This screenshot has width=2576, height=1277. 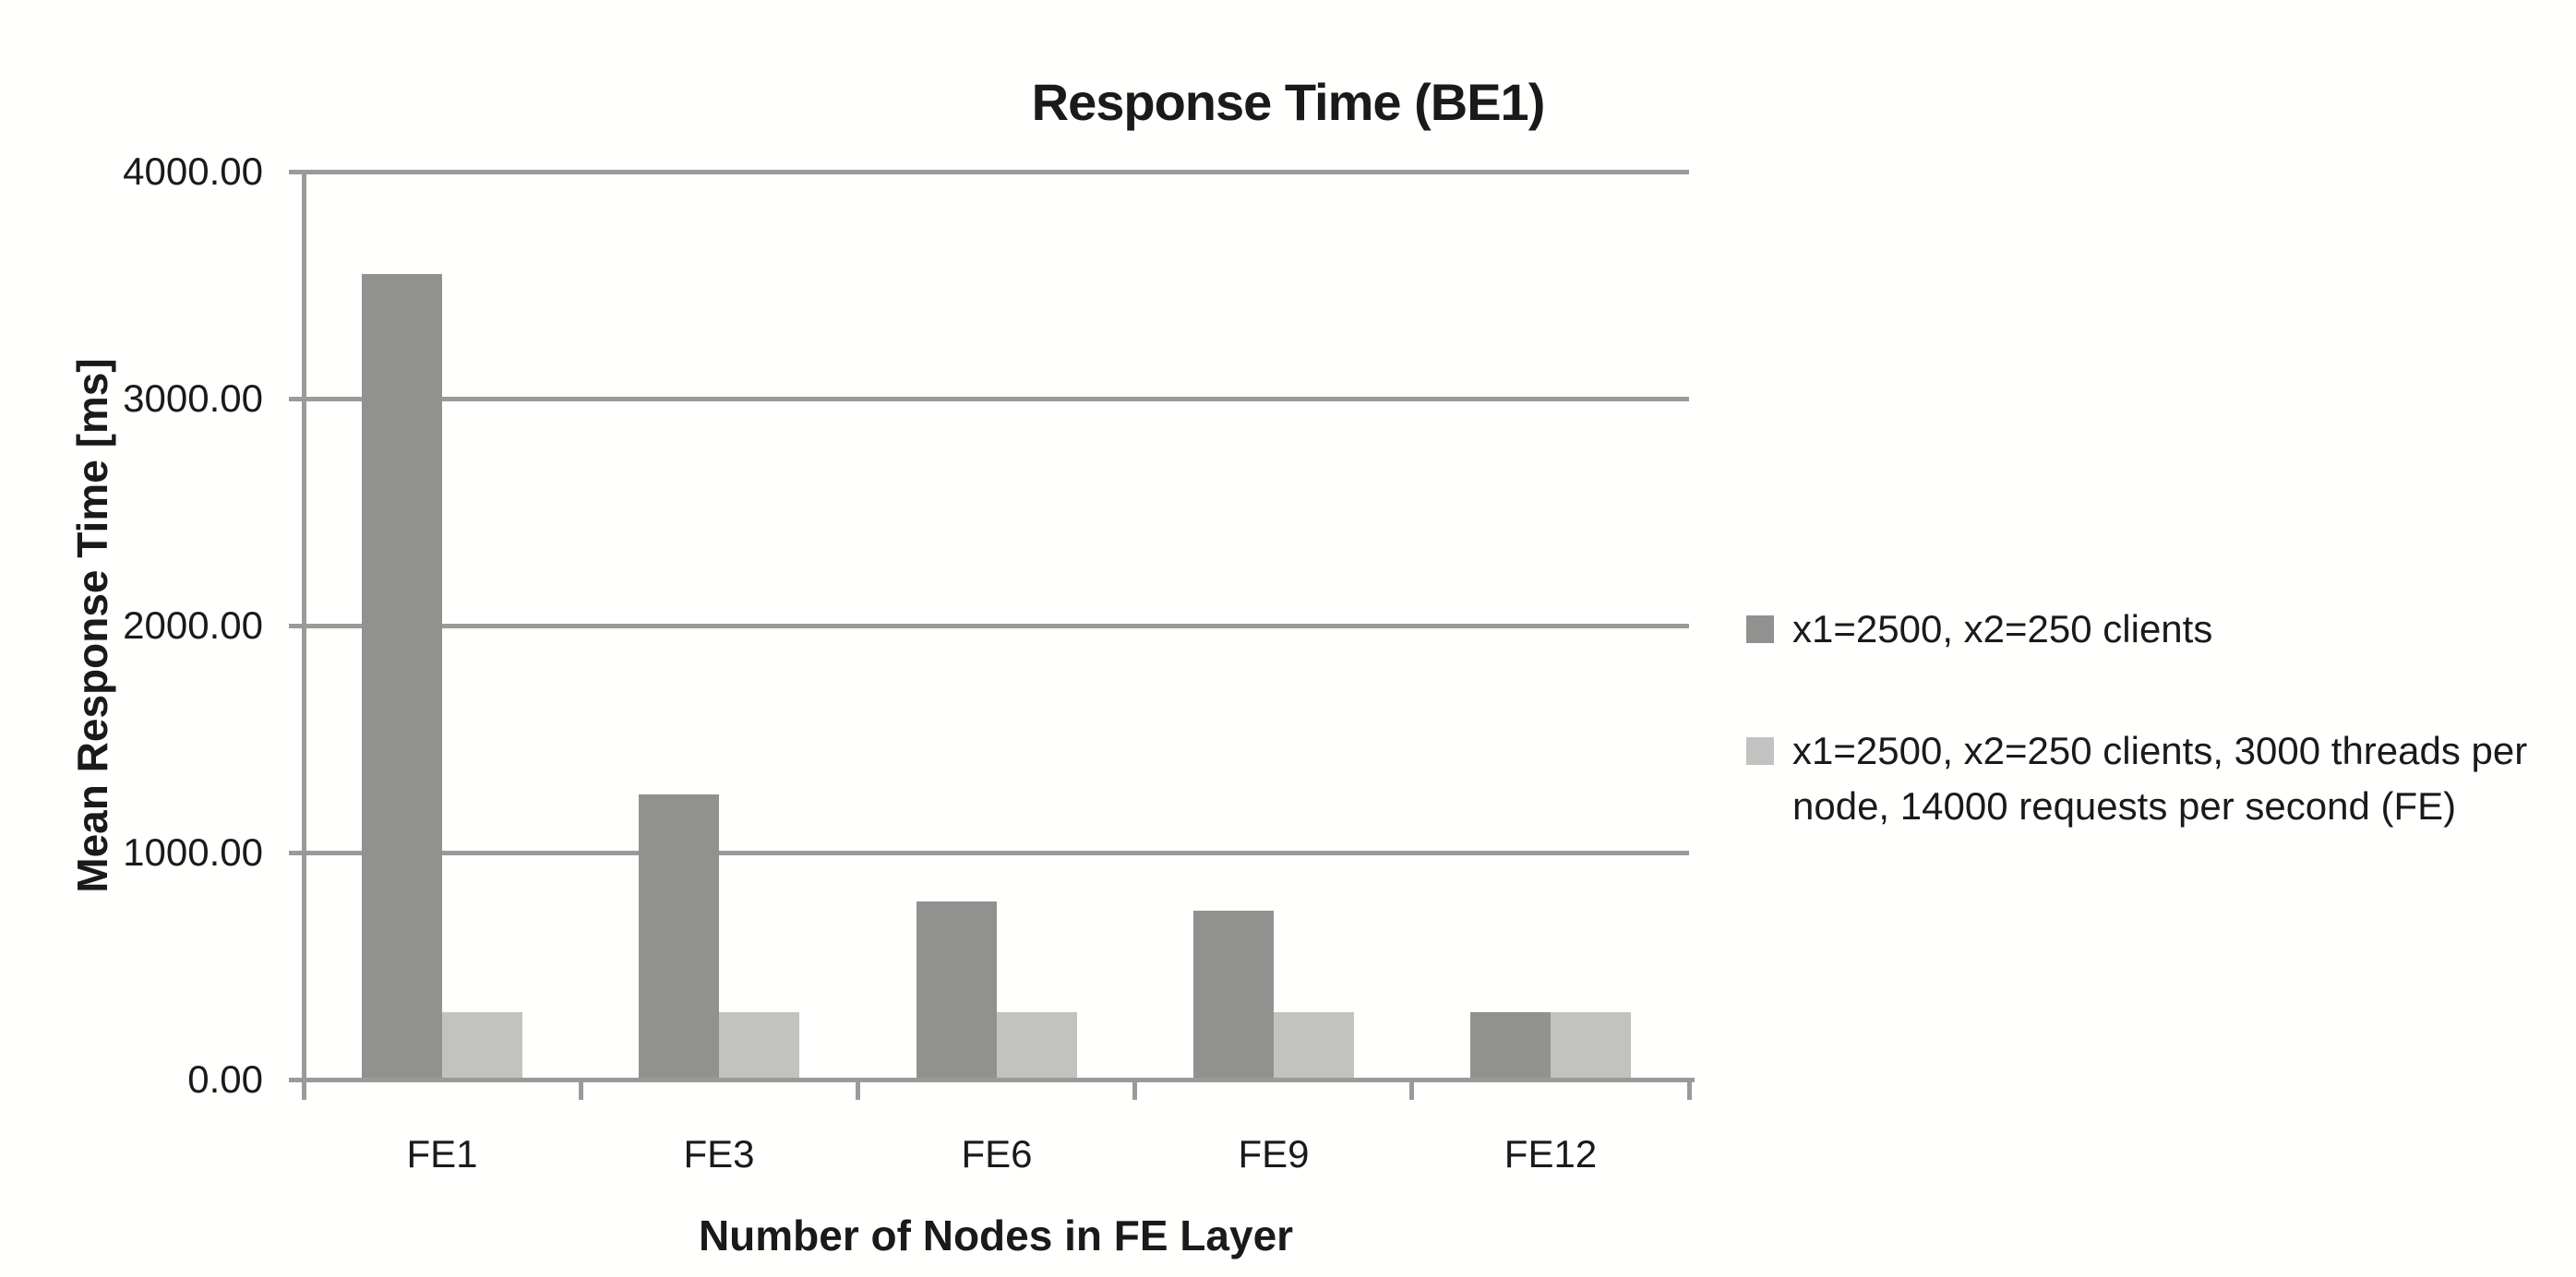 What do you see at coordinates (193, 171) in the screenshot?
I see `y-tick-label: 4000.00` at bounding box center [193, 171].